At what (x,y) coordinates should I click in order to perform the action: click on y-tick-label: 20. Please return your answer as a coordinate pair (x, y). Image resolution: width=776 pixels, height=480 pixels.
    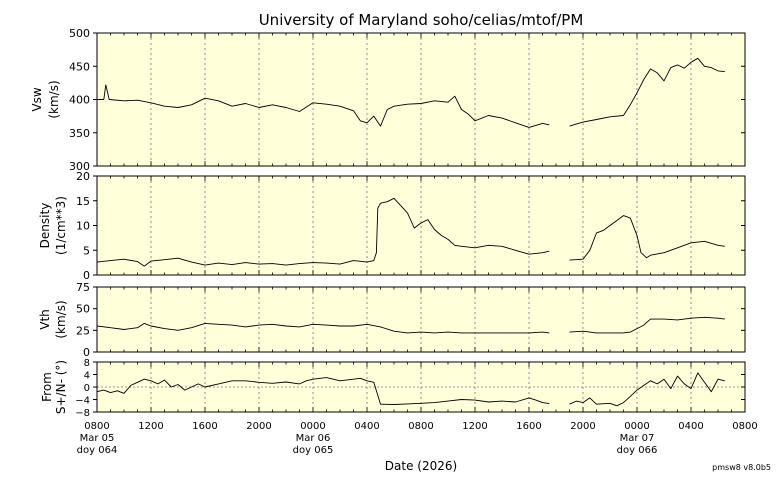
    Looking at the image, I should click on (83, 176).